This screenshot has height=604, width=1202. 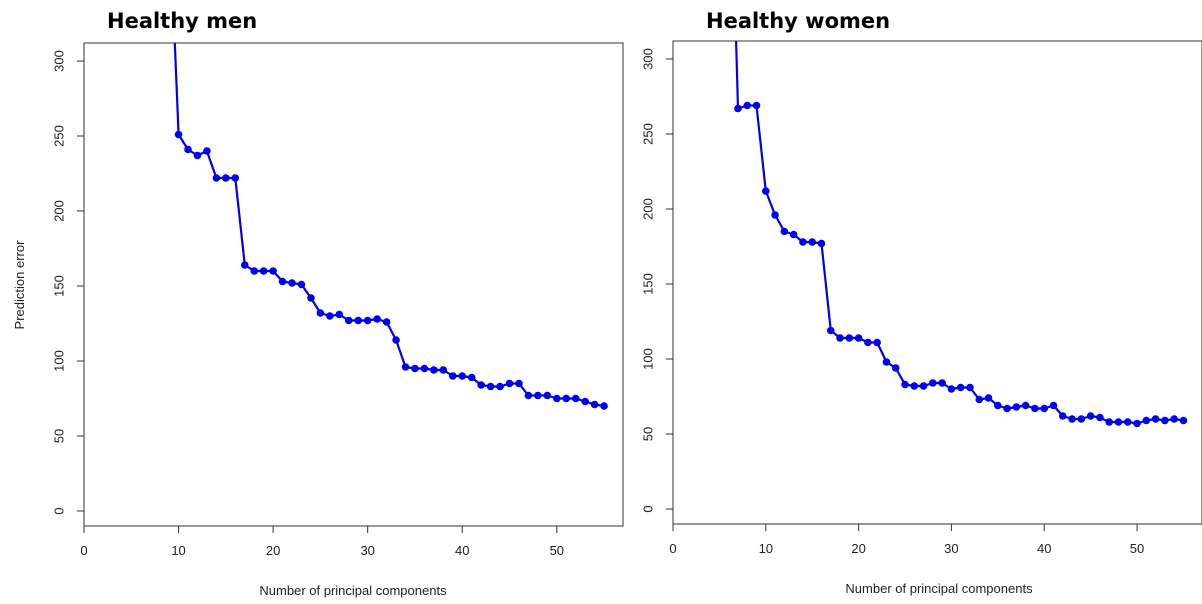 I want to click on x-tick-label-women-10: 10, so click(x=766, y=548).